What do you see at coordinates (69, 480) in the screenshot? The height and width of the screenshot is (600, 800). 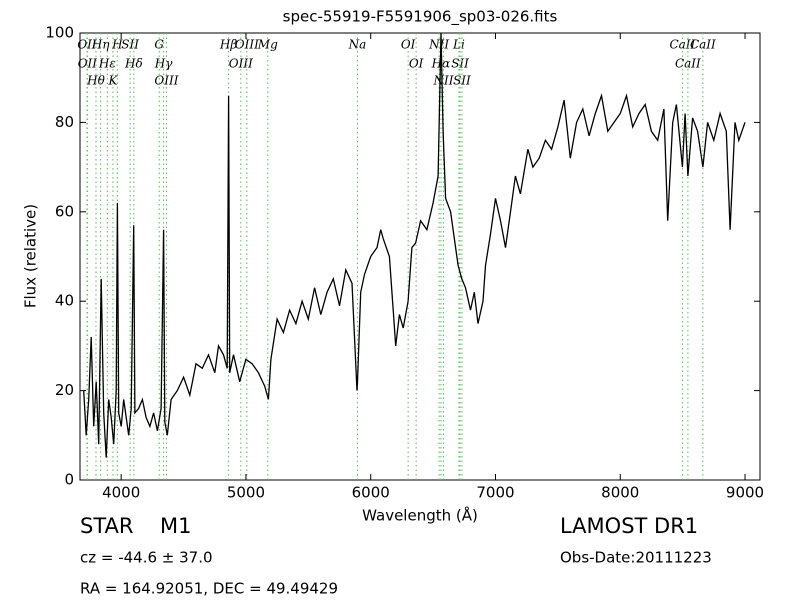 I see `y-tick-label: 0` at bounding box center [69, 480].